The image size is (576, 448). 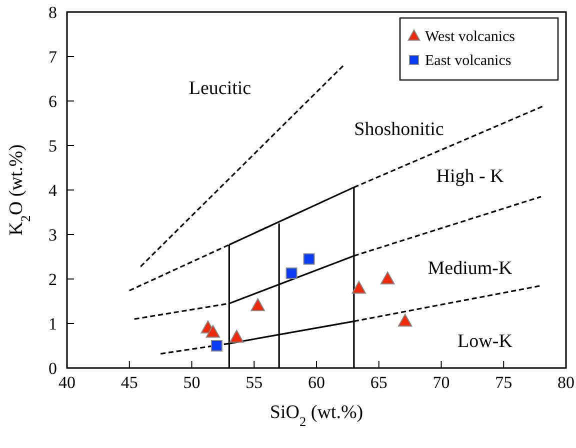 I want to click on x-tick-label: 80, so click(x=566, y=382).